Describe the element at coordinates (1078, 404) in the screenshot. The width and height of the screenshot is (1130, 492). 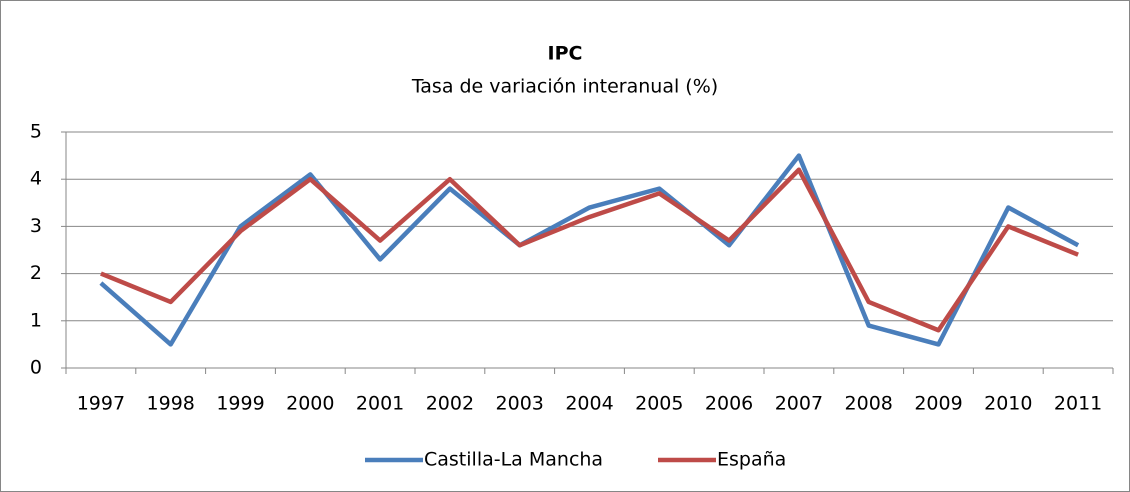
I see `x-tick-label: 2011` at that location.